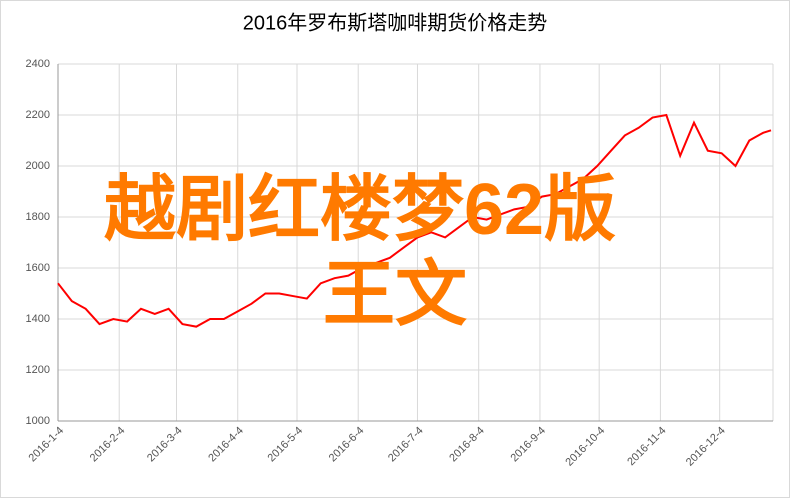  What do you see at coordinates (38, 166) in the screenshot?
I see `y-tick-label: 2000` at bounding box center [38, 166].